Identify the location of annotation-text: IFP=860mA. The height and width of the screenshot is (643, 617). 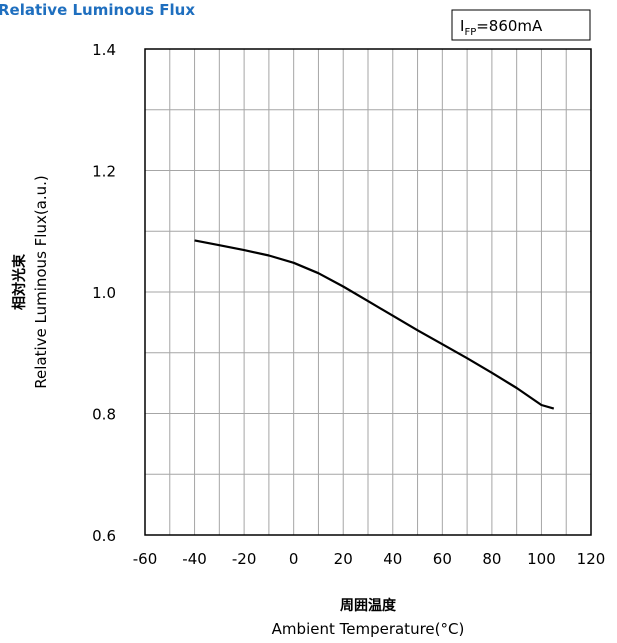
(501, 27).